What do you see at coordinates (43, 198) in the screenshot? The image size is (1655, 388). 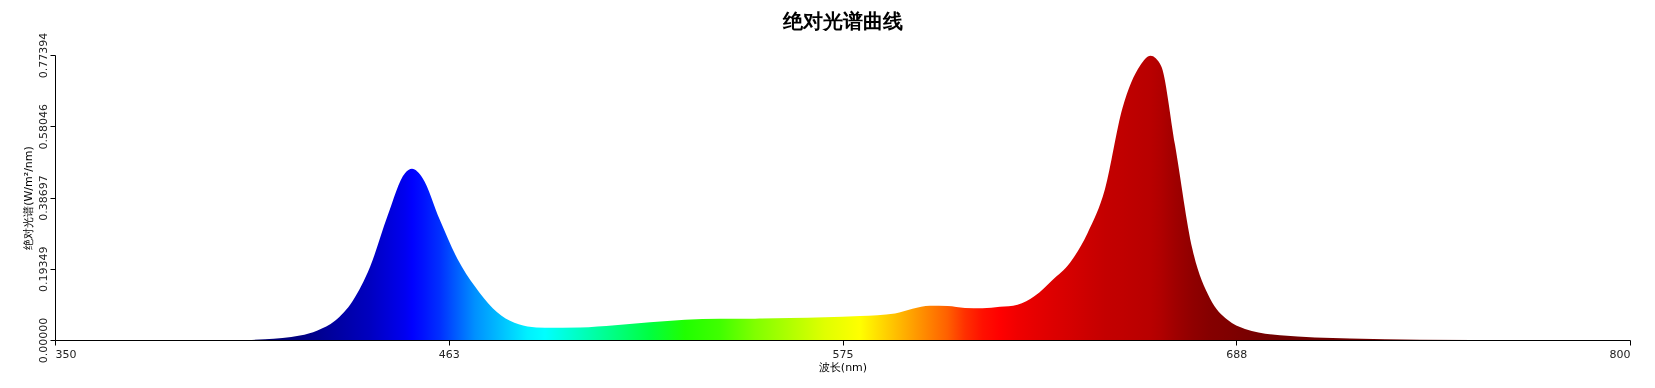 I see `y-tick-label: 0.38697` at bounding box center [43, 198].